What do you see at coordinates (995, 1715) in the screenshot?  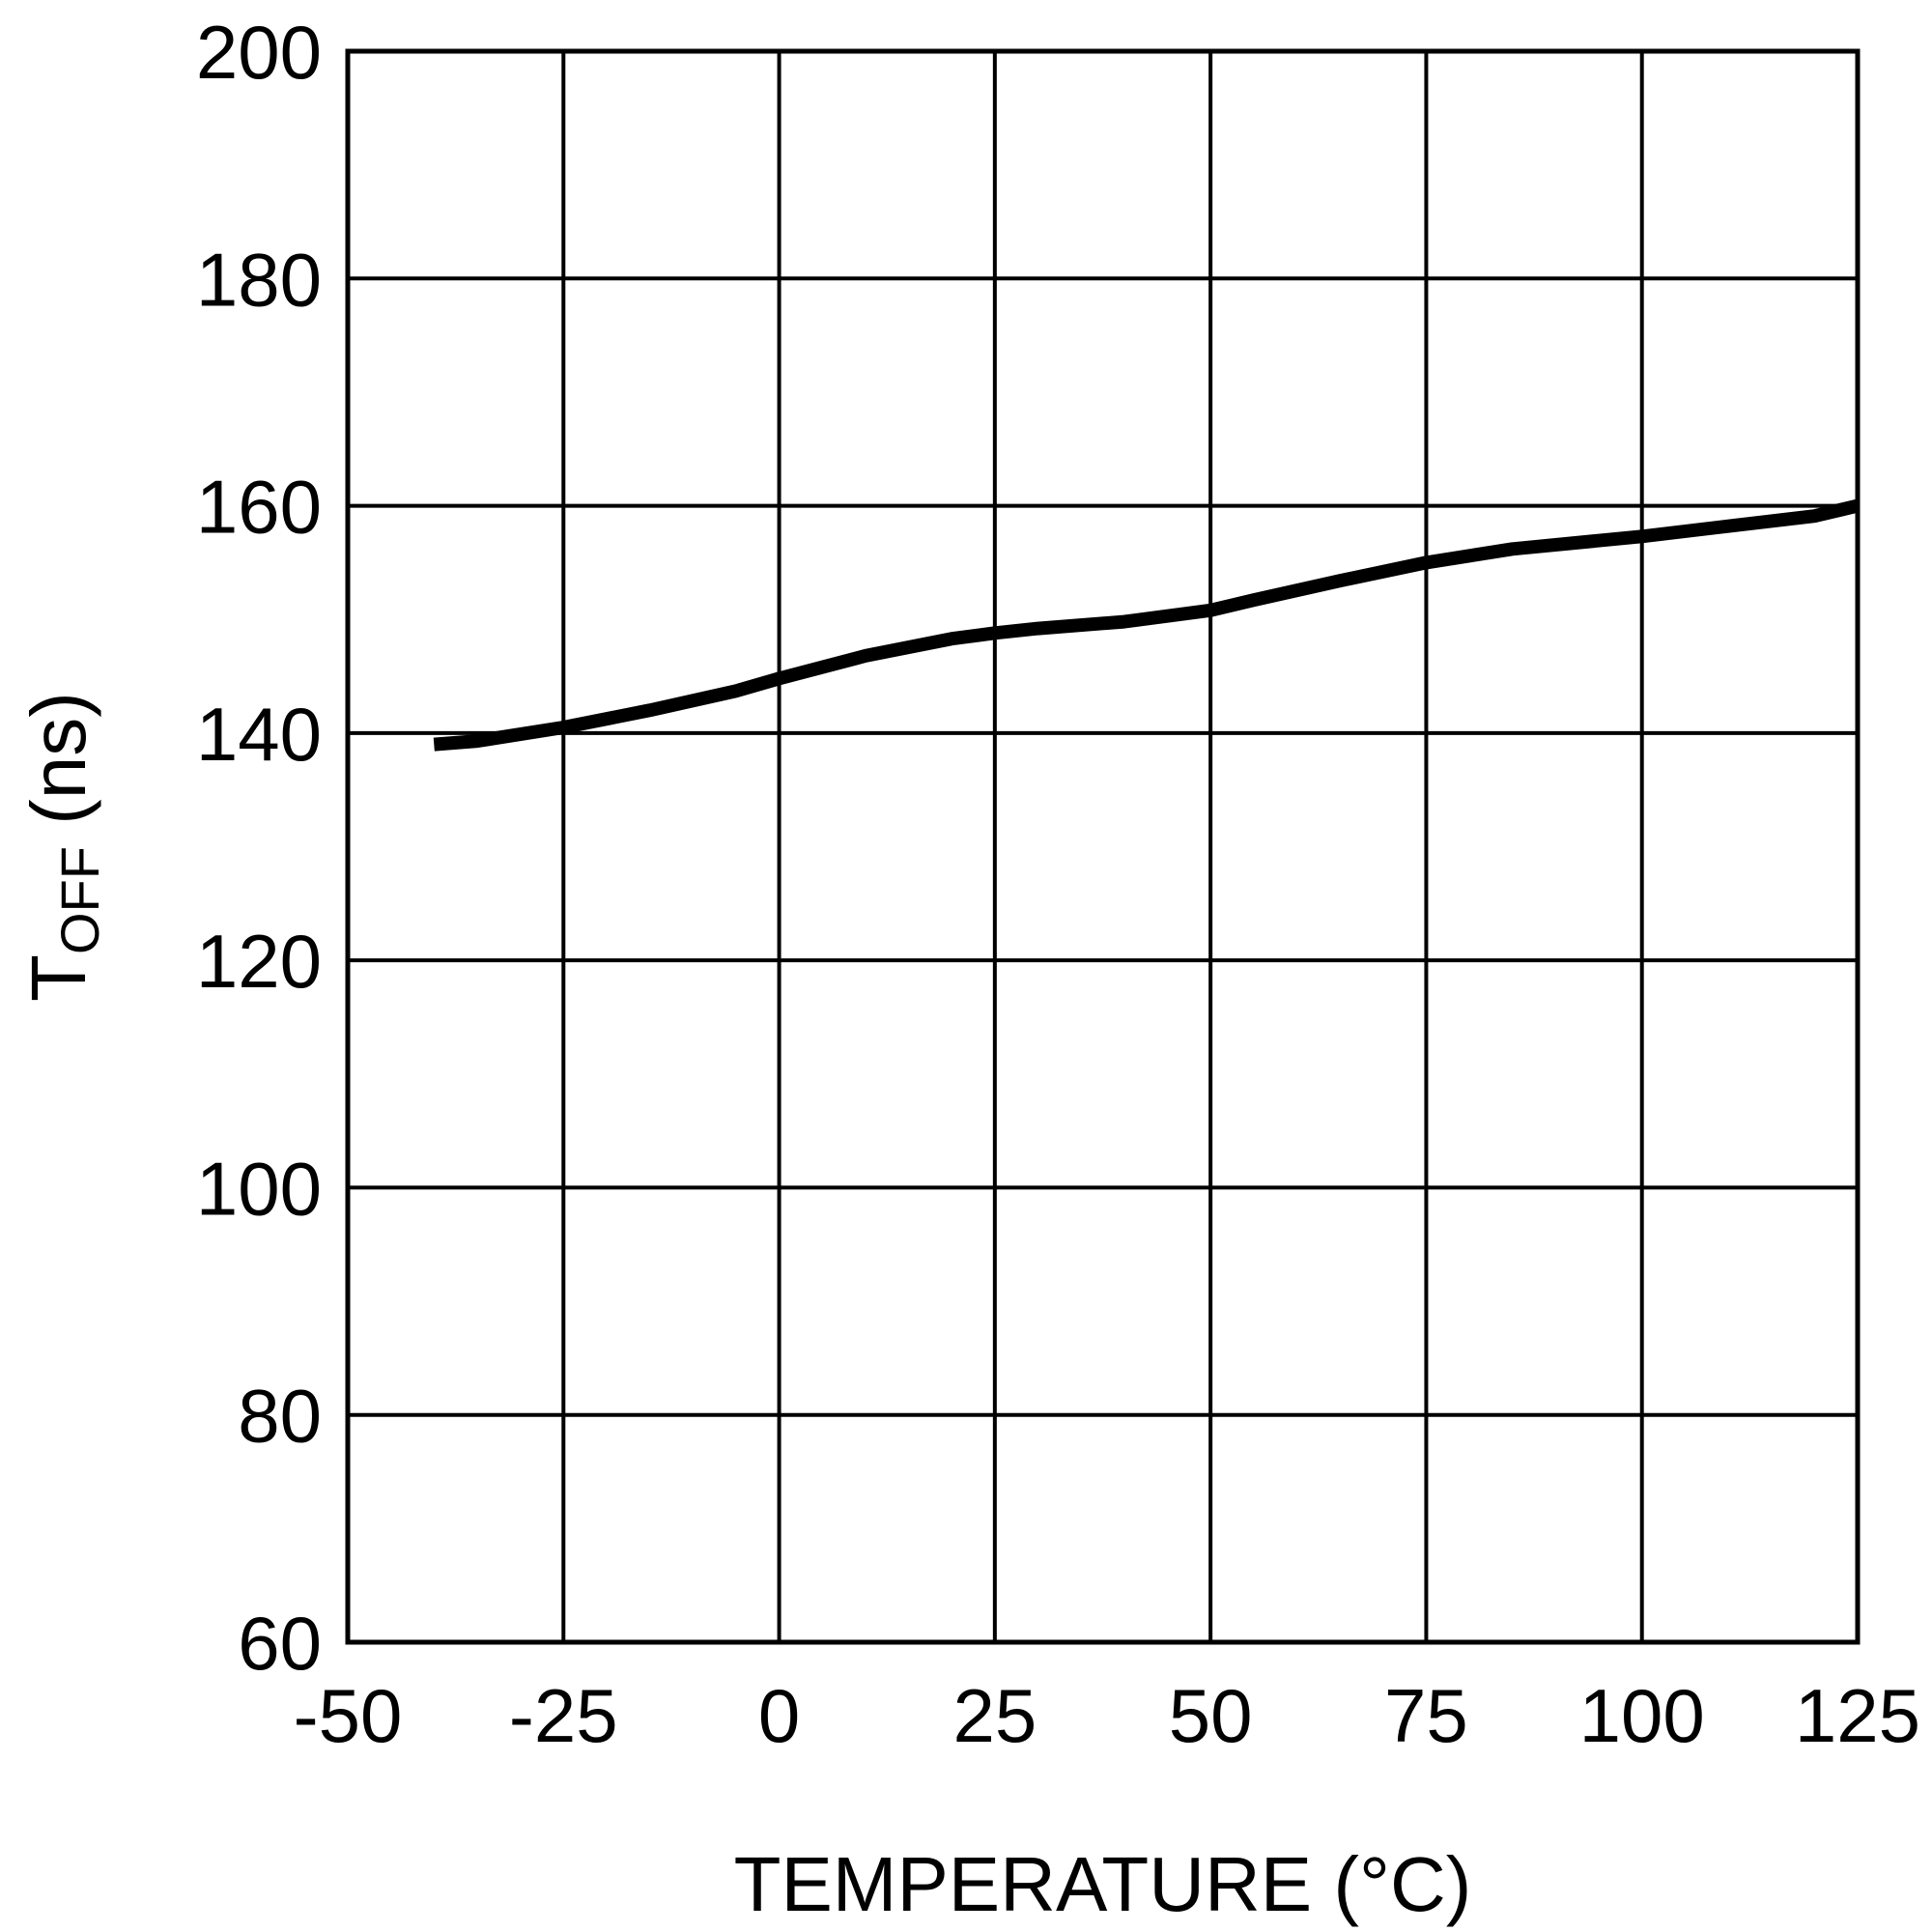 I see `x-tick-label: 25` at bounding box center [995, 1715].